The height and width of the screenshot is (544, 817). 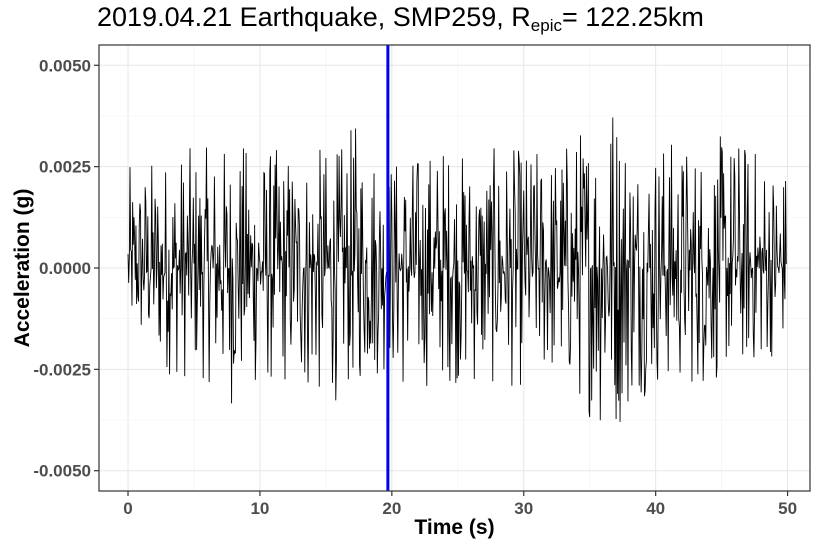 I want to click on y-tick-label: -0.0025, so click(x=62, y=369).